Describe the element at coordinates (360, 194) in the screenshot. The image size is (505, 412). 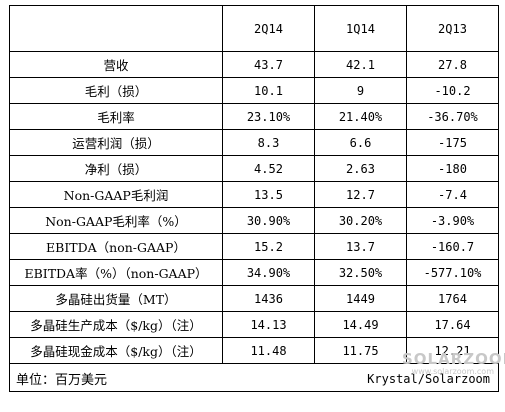
I see `value-cell: 12.7` at that location.